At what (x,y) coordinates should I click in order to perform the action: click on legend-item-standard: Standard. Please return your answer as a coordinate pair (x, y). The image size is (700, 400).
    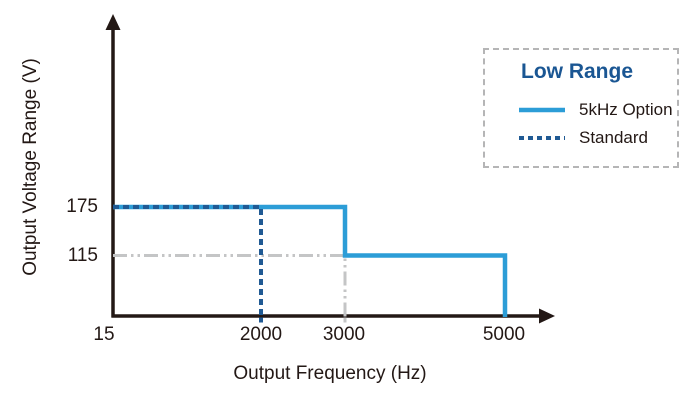
    Looking at the image, I should click on (583, 138).